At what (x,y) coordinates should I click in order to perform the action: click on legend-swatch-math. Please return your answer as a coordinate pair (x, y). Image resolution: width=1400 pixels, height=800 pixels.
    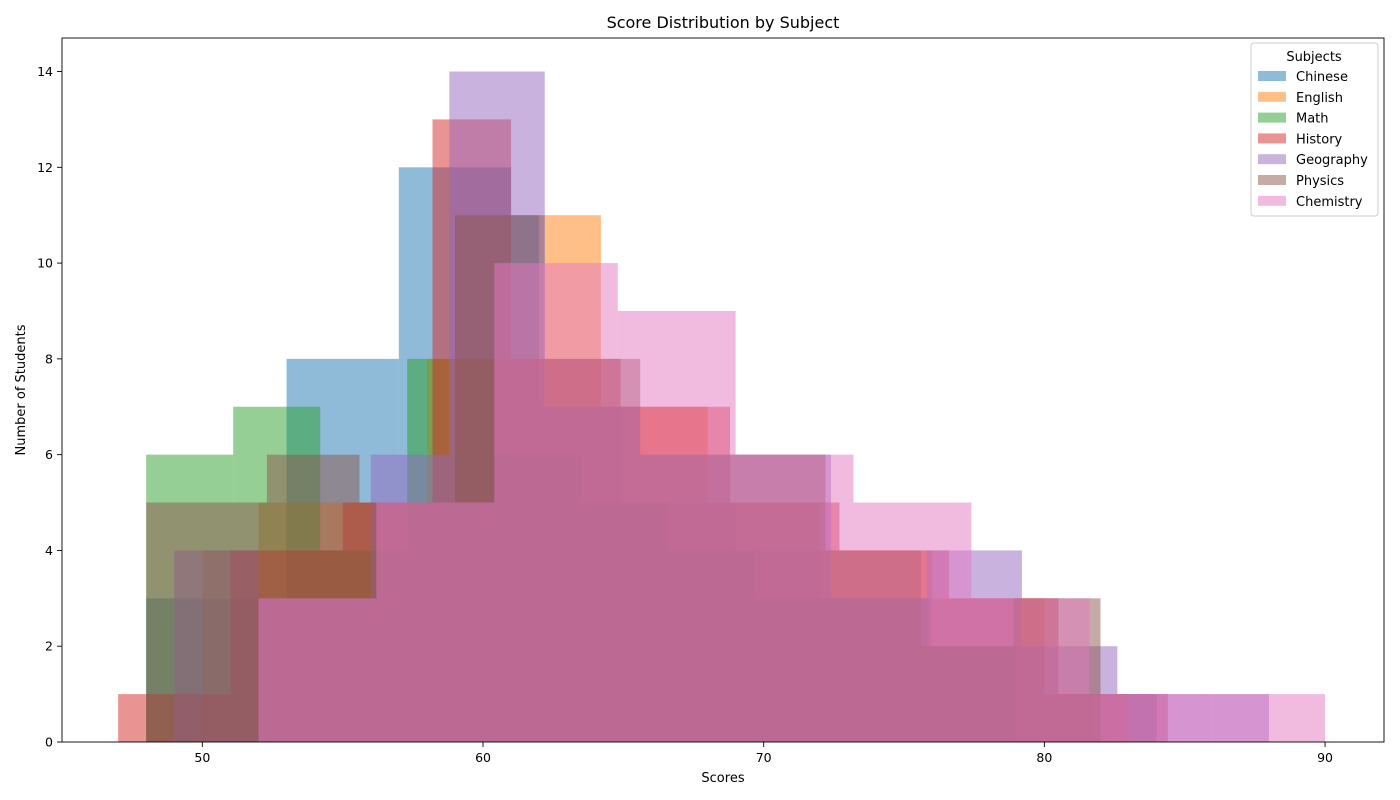
    Looking at the image, I should click on (1272, 117).